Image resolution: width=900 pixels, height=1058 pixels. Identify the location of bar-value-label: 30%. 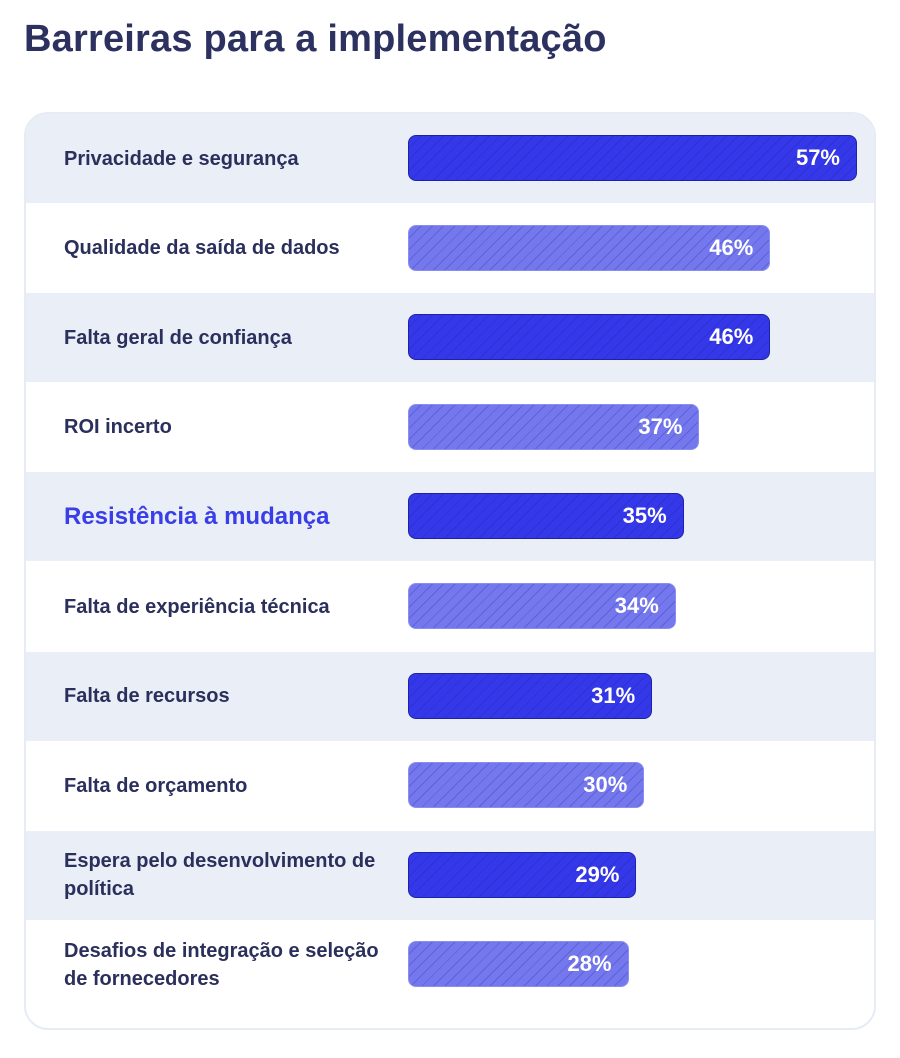
(605, 785).